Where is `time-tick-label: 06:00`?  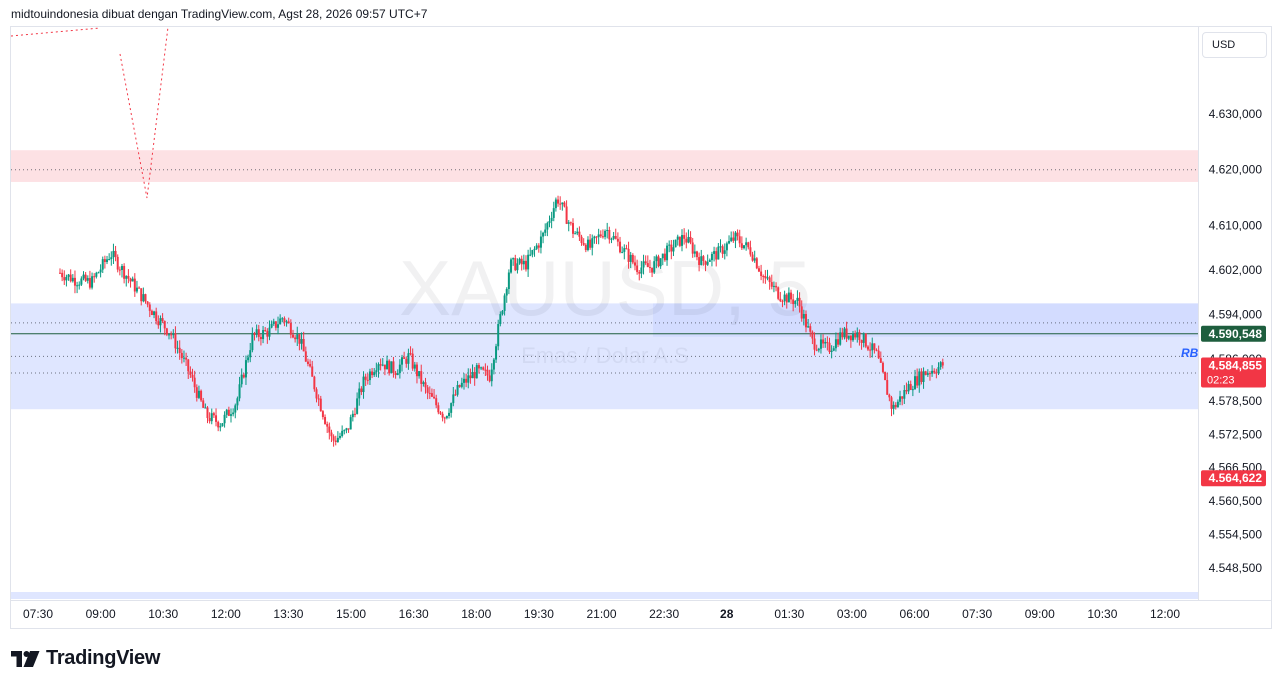
time-tick-label: 06:00 is located at coordinates (915, 614).